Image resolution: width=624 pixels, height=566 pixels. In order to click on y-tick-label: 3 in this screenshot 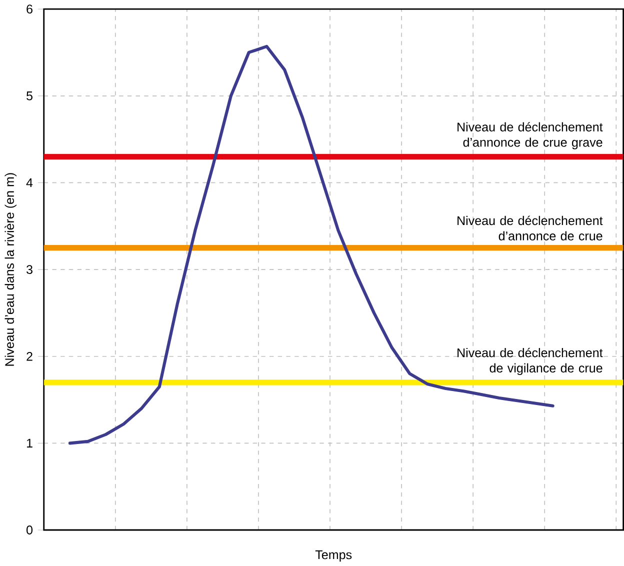, I will do `click(29, 269)`.